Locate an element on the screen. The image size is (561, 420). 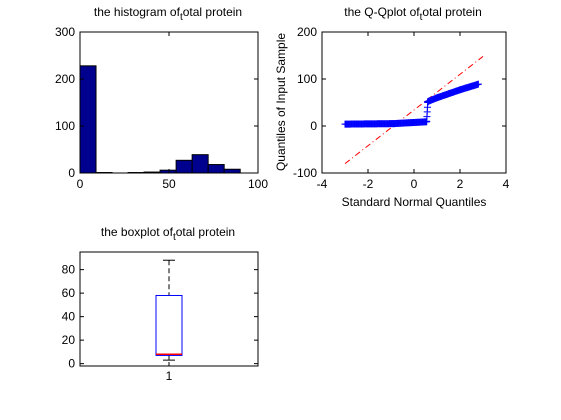
qqplot-xlabel: Standard Normal Quantiles is located at coordinates (414, 202).